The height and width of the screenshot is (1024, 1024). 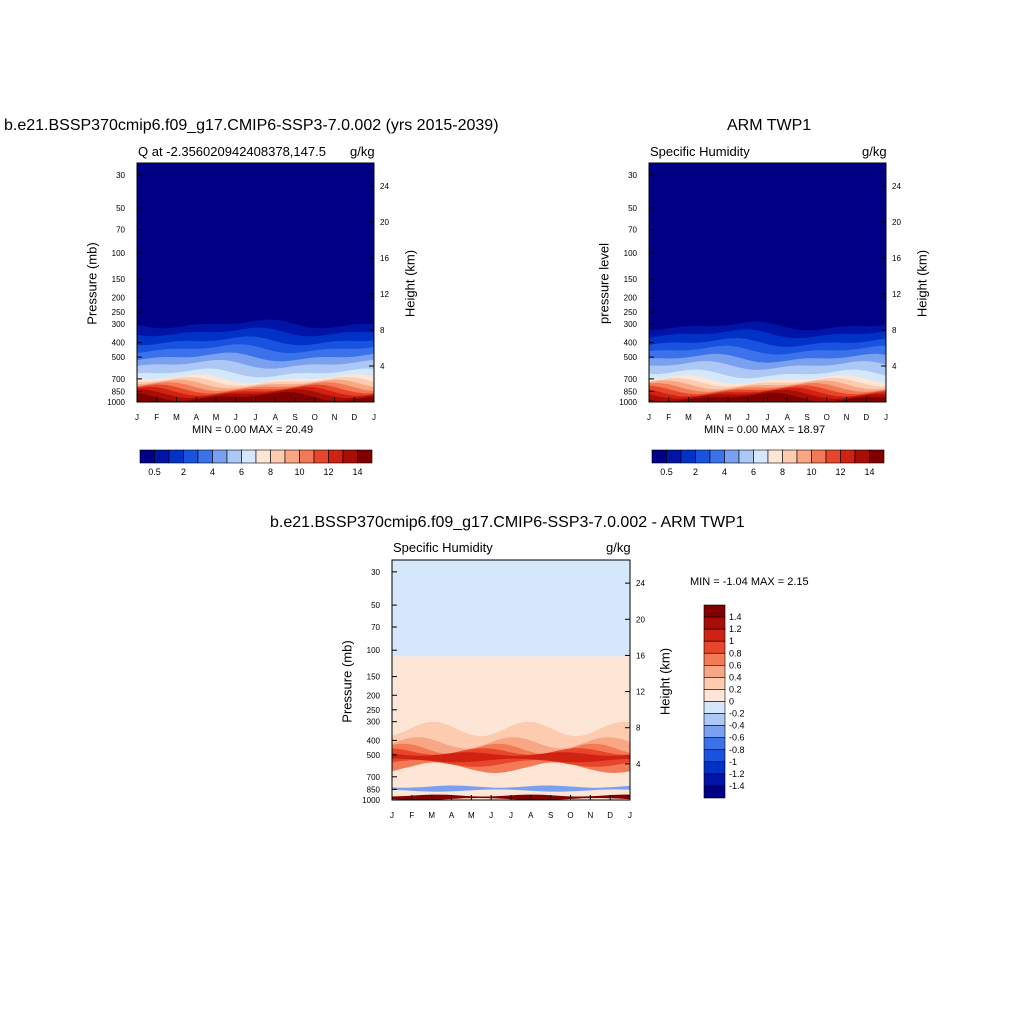 What do you see at coordinates (896, 294) in the screenshot?
I see `chart-2-y2tick-label: 12` at bounding box center [896, 294].